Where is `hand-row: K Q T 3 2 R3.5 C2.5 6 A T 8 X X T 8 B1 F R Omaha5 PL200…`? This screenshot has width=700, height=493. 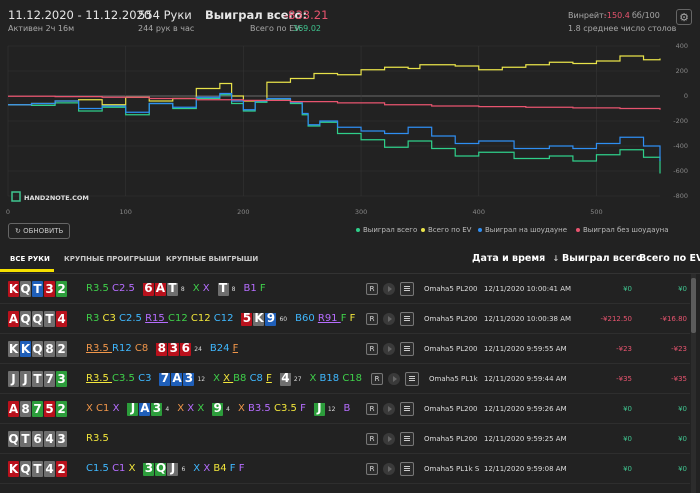 hand-row: K Q T 3 2 R3.5 C2.5 6 A T 8 X X T 8 B1 F R Omaha5 PL200… is located at coordinates (345, 289).